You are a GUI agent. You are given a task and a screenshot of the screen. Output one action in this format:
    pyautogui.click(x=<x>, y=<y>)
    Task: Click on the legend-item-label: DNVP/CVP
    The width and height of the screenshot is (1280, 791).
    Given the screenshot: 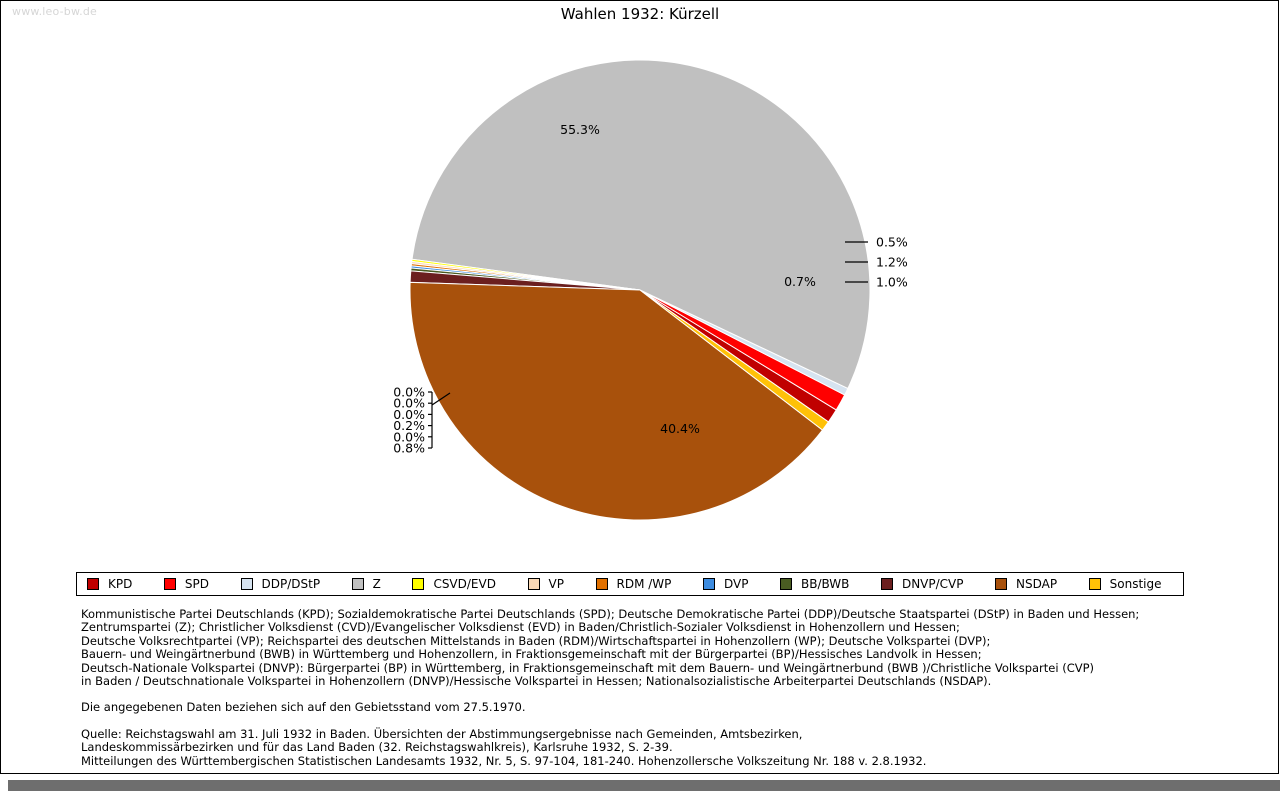 What is the action you would take?
    pyautogui.click(x=932, y=584)
    